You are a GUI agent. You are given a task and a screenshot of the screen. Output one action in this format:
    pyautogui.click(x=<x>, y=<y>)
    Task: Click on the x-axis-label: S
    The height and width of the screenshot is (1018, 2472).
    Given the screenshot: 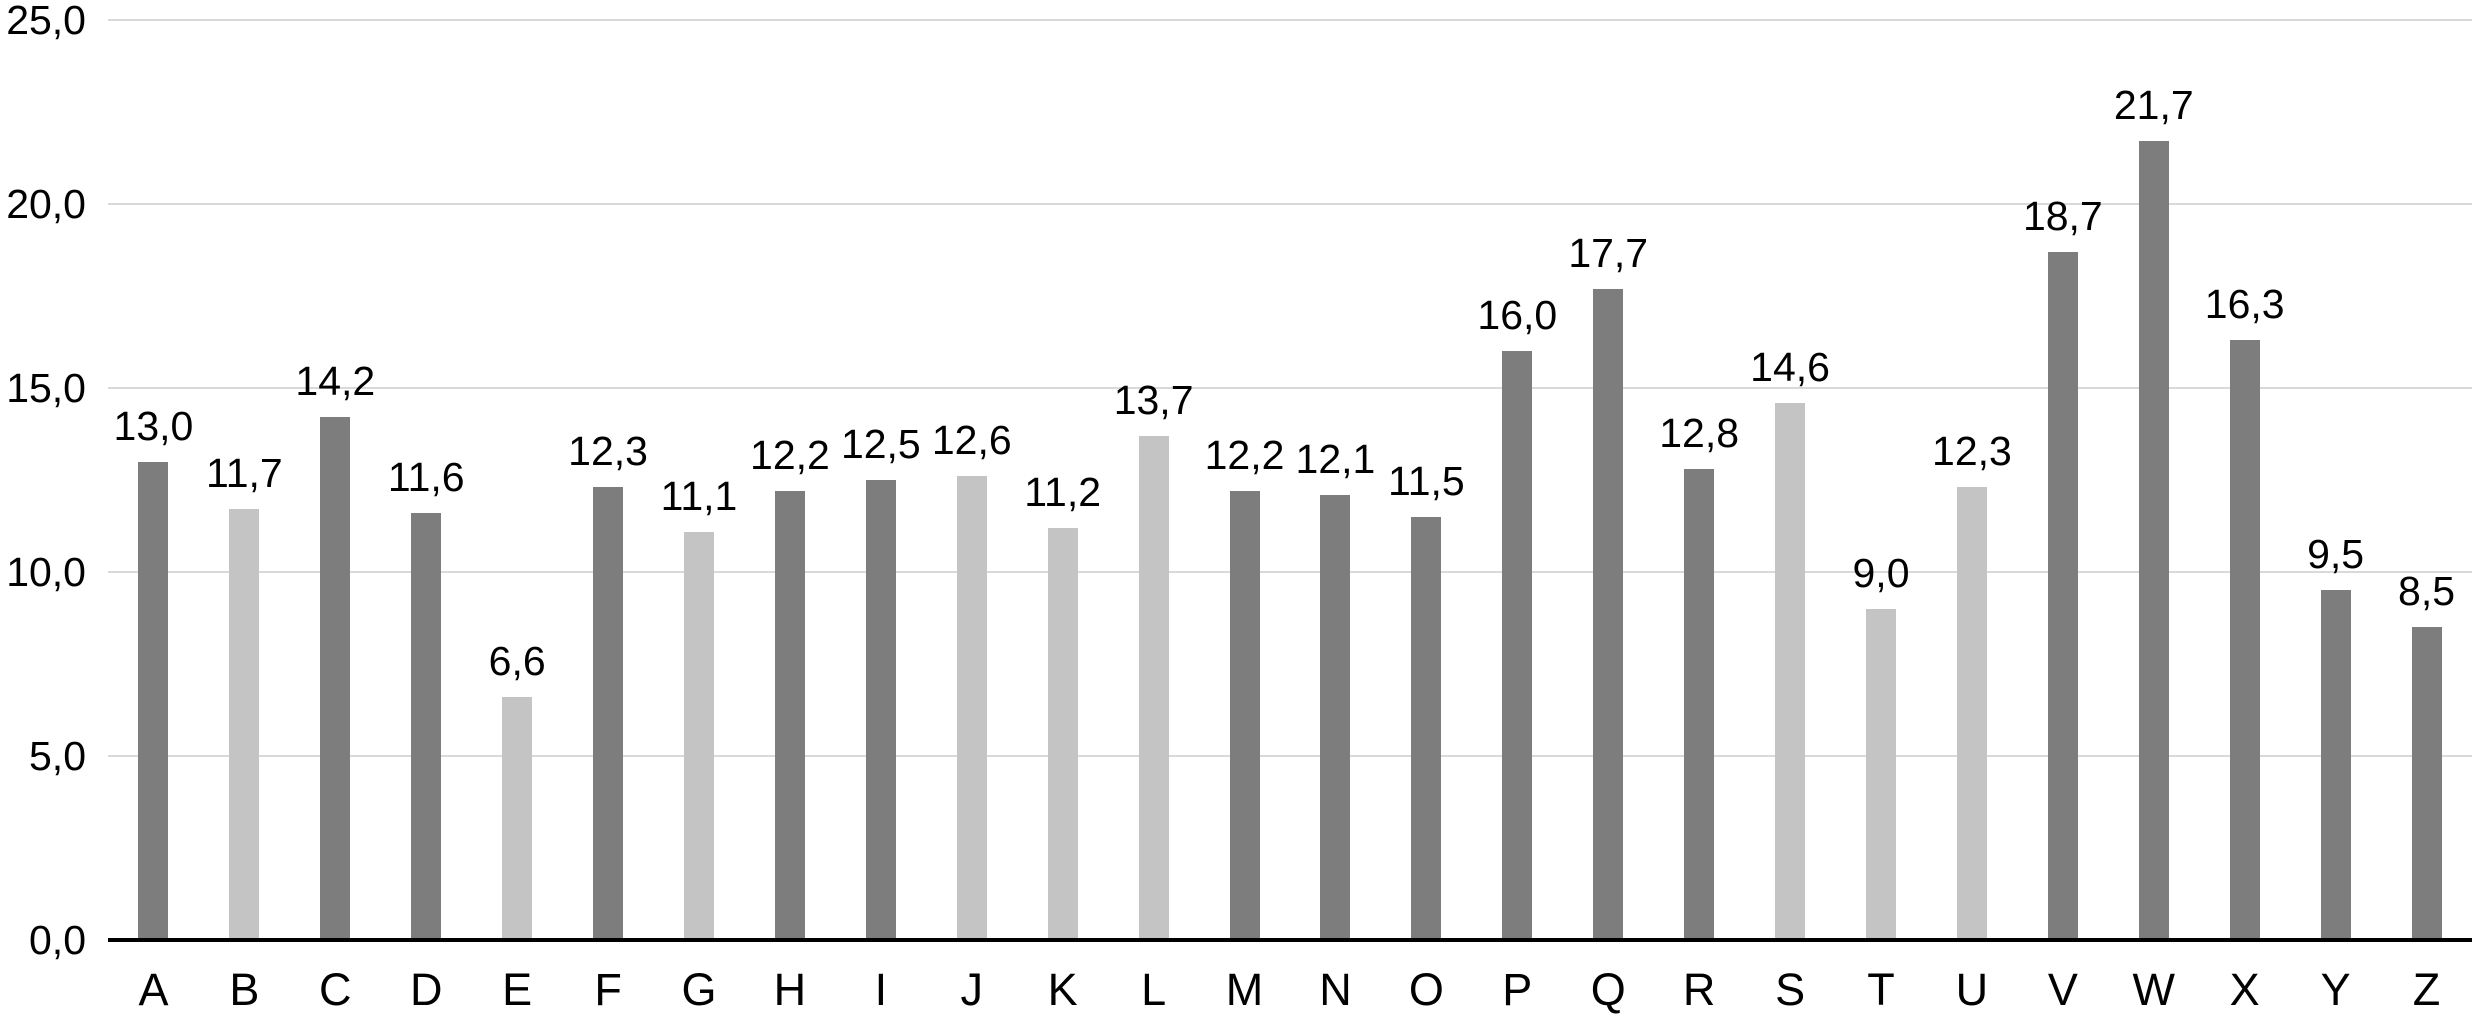 What is the action you would take?
    pyautogui.click(x=1790, y=989)
    